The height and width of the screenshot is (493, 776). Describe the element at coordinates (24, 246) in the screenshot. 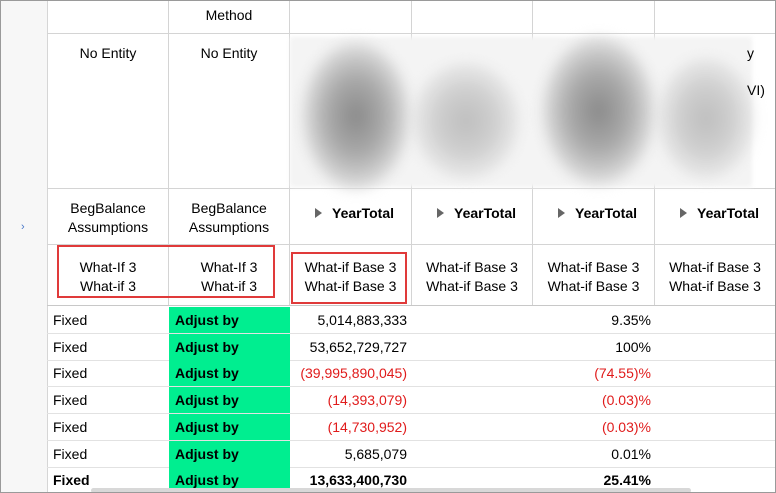

I see `row-header-gutter: ›` at that location.